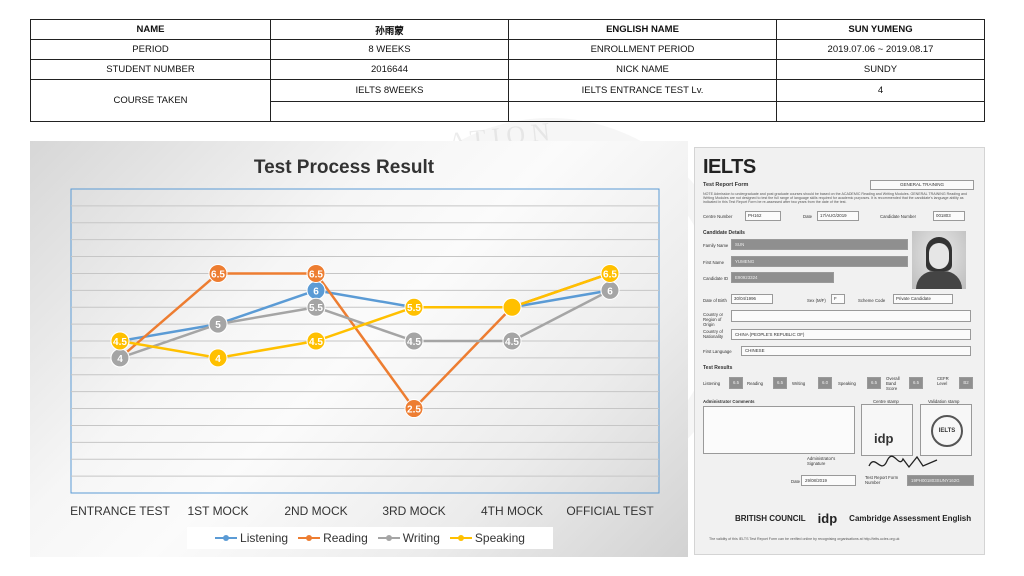 The image size is (1024, 576). What do you see at coordinates (887, 430) in the screenshot?
I see `centre-stamp: idp` at bounding box center [887, 430].